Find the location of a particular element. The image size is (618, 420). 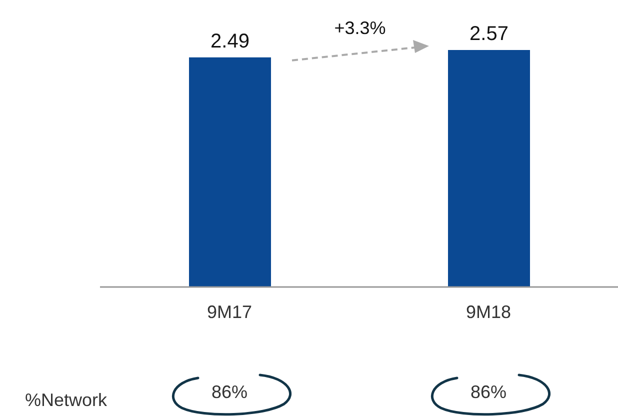

data-label: 2.49 is located at coordinates (230, 41).